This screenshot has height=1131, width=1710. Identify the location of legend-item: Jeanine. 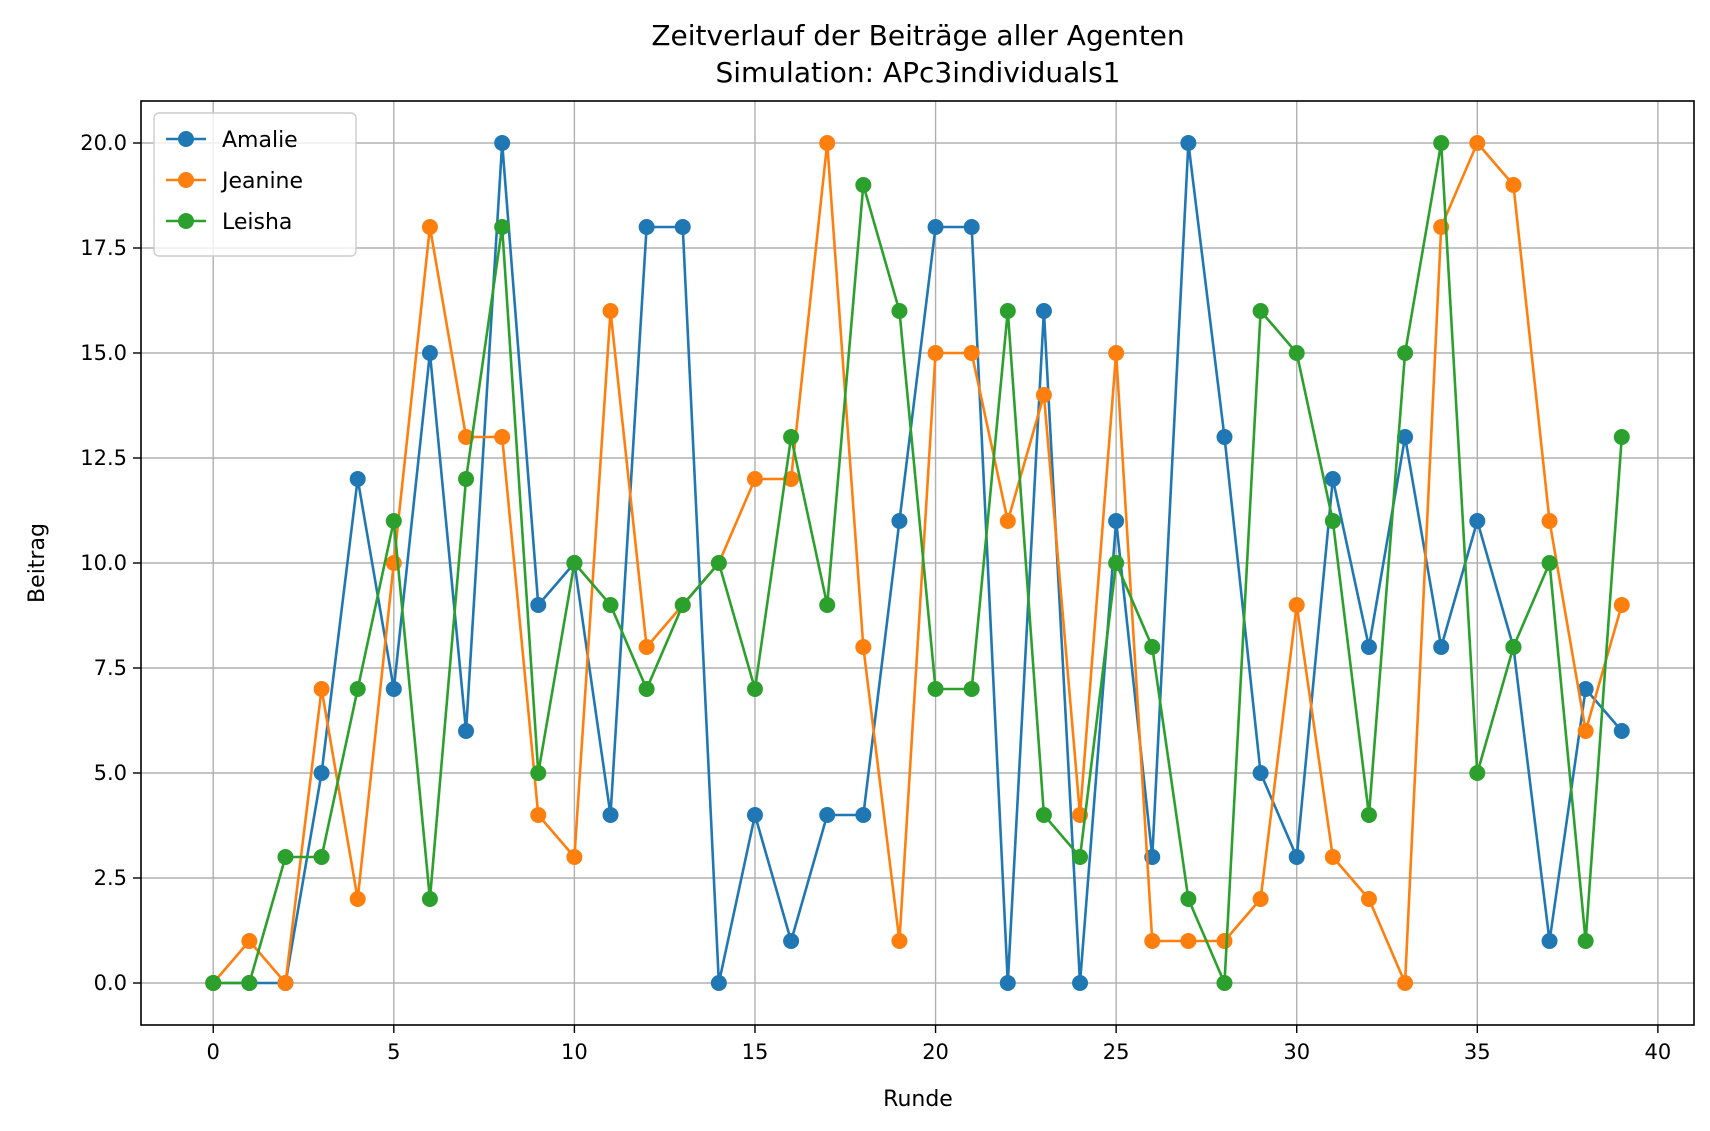
(234, 181).